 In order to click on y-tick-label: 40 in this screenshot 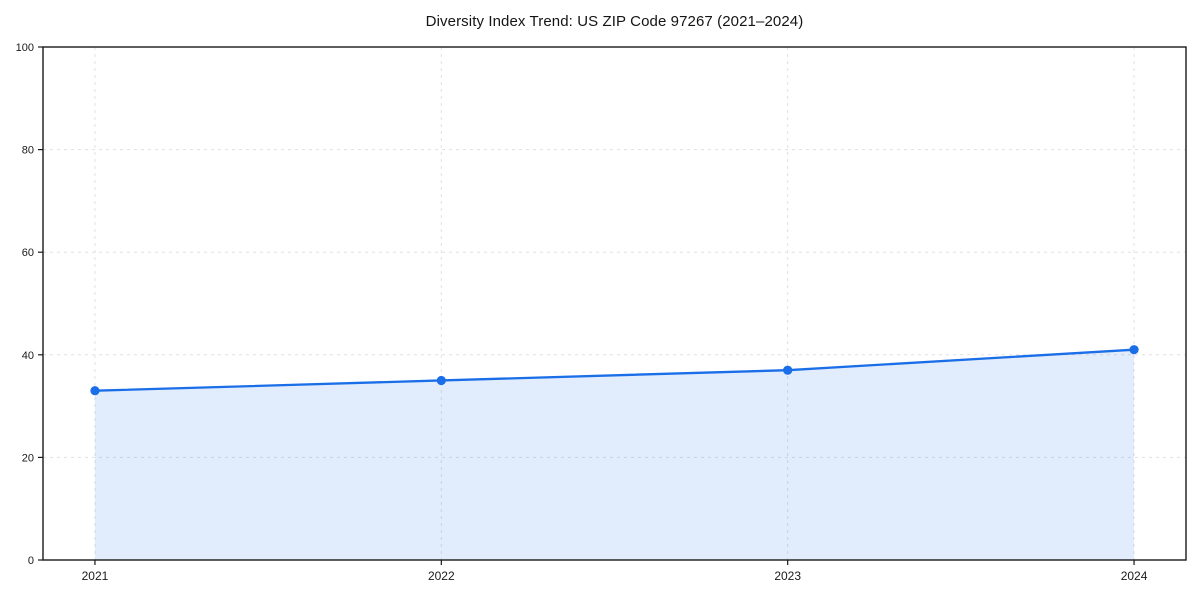, I will do `click(28, 356)`.